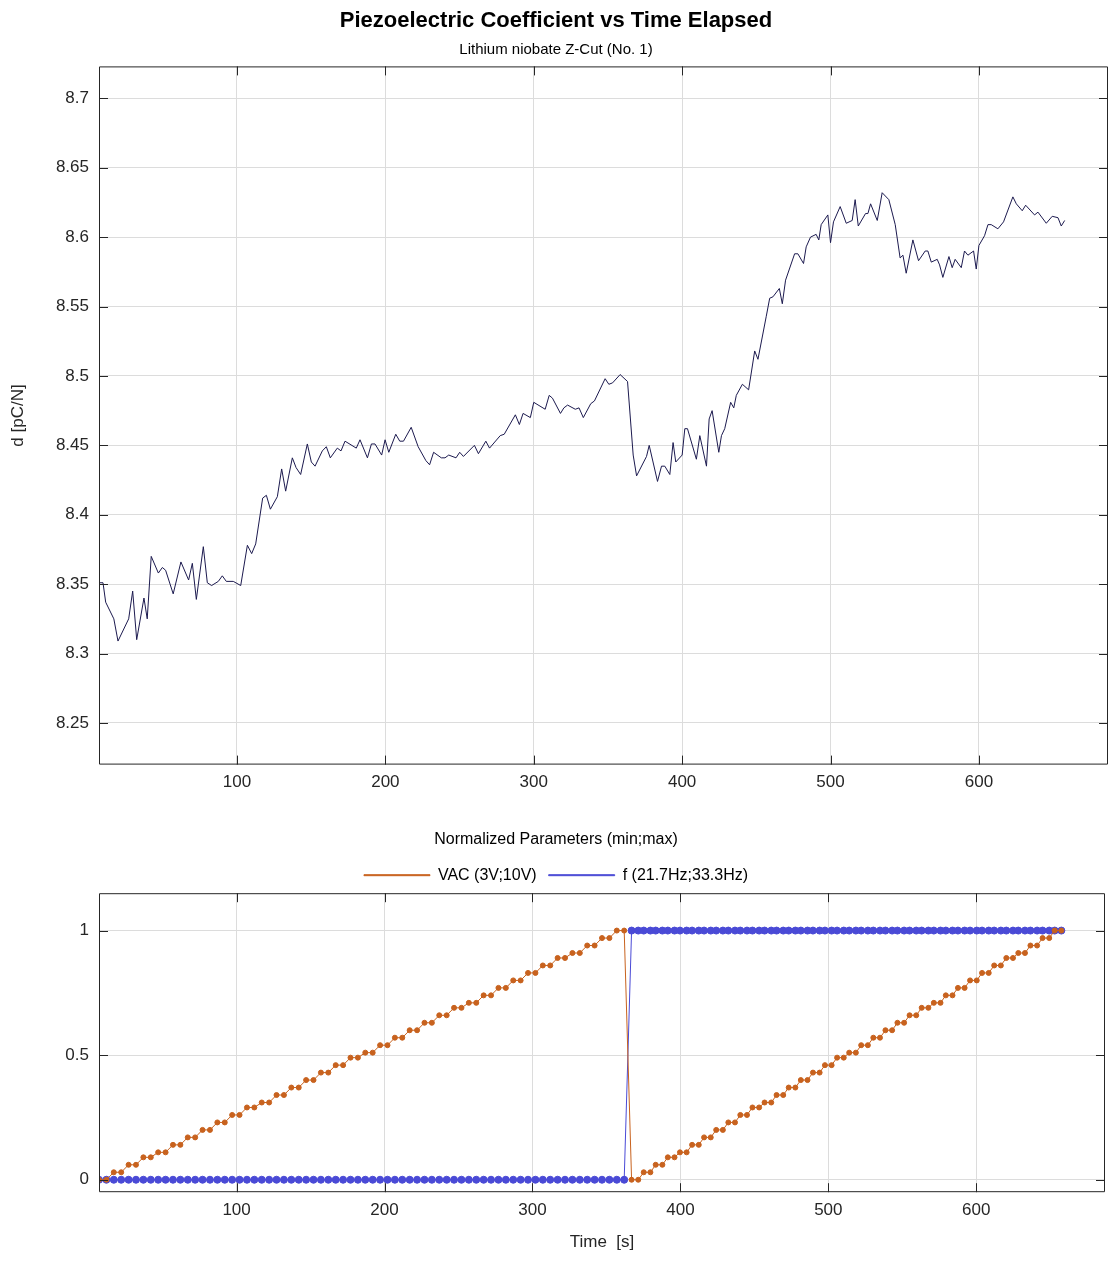 The width and height of the screenshot is (1110, 1261). I want to click on legend-label: VAC (3V;10V), so click(487, 874).